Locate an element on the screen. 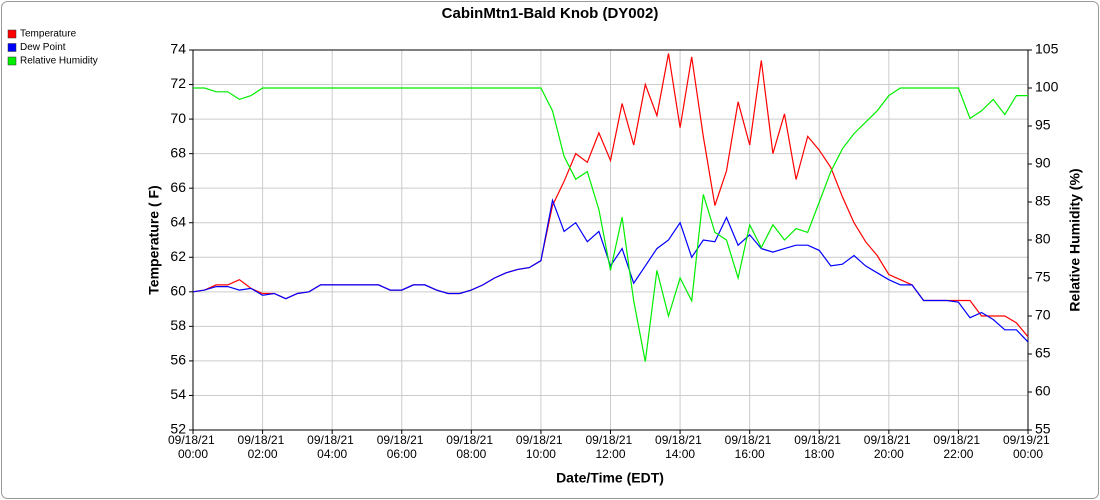 Image resolution: width=1100 pixels, height=500 pixels. y2-tick-label: 80 is located at coordinates (1043, 239).